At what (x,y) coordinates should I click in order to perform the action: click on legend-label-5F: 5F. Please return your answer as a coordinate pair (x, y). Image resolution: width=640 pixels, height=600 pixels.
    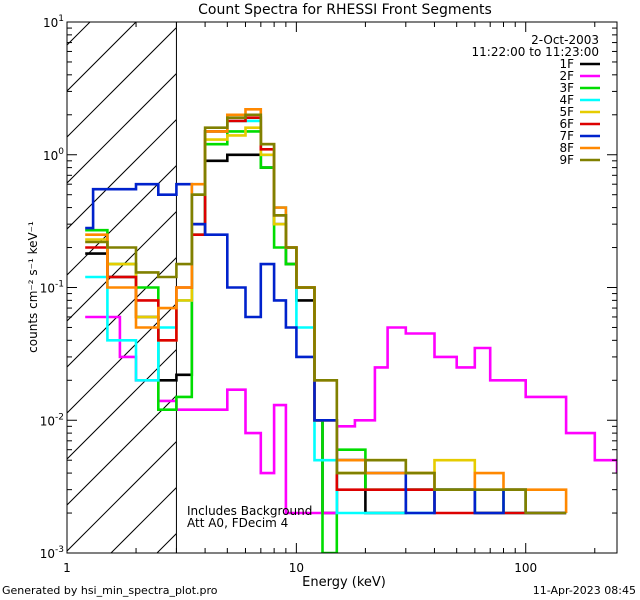
    Looking at the image, I should click on (566, 112).